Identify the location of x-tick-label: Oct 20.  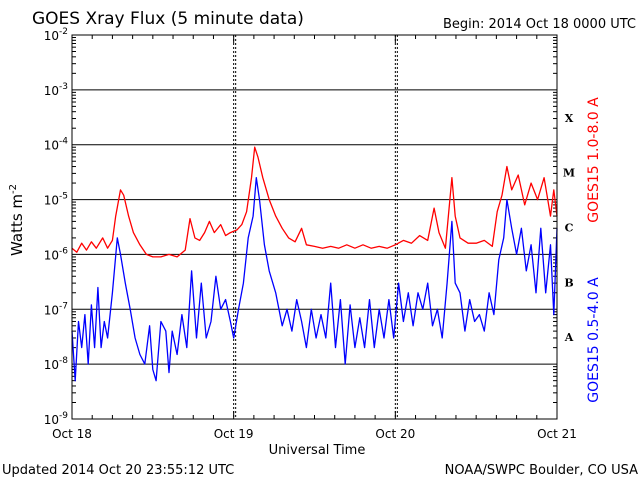
(395, 434).